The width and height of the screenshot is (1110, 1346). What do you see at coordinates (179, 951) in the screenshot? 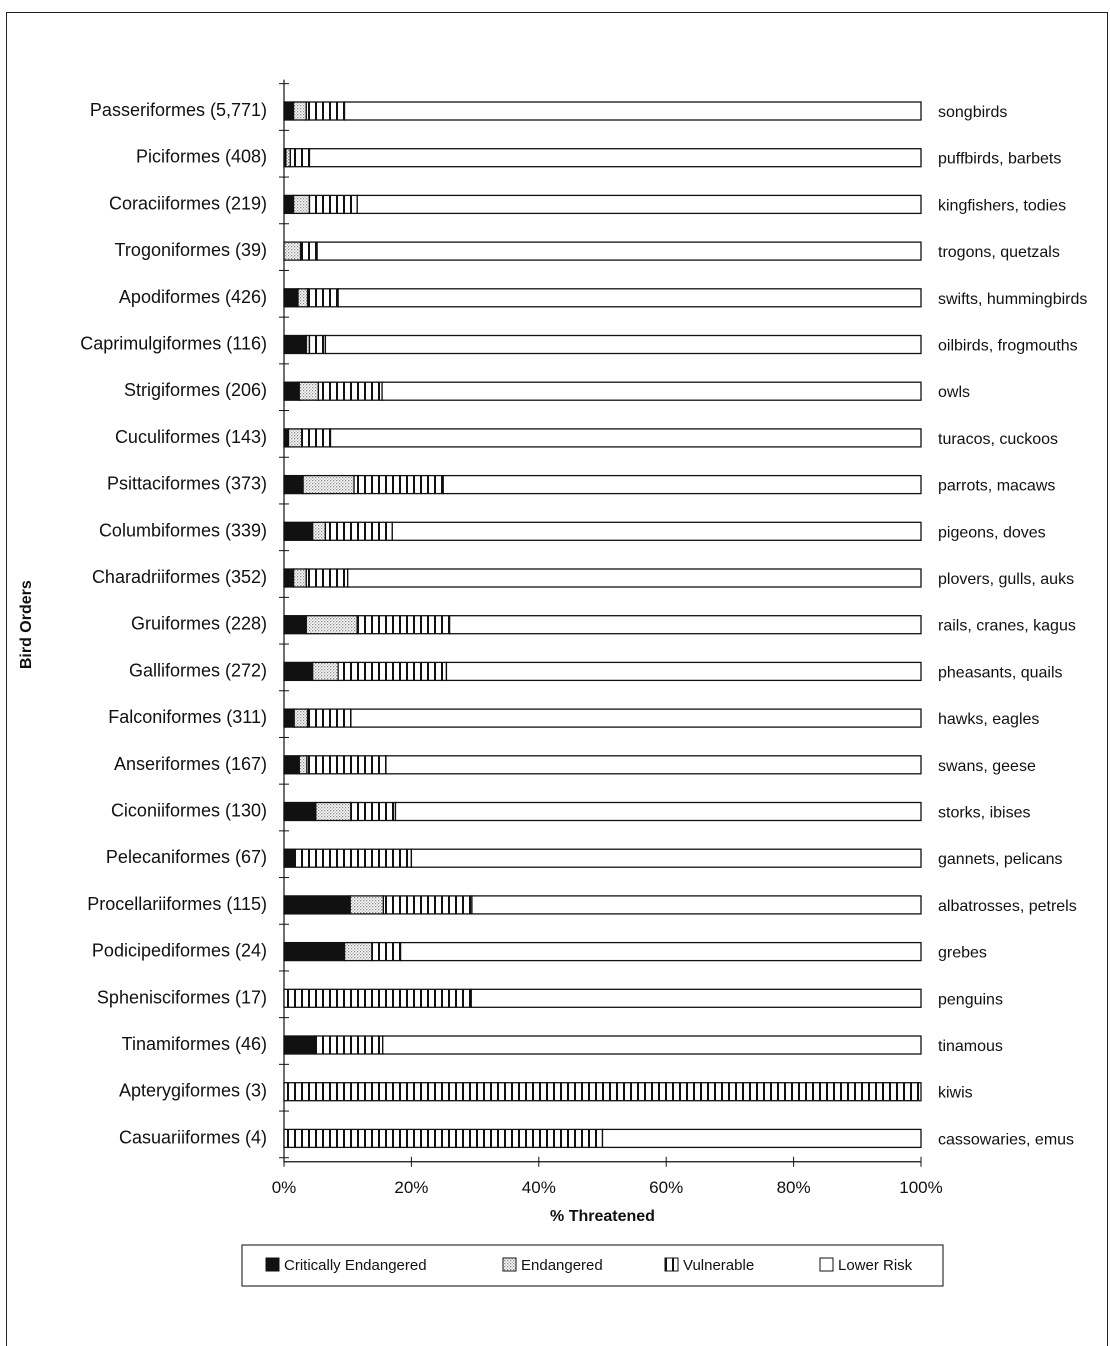
I see `order-label: Podicipediformes (24)` at bounding box center [179, 951].